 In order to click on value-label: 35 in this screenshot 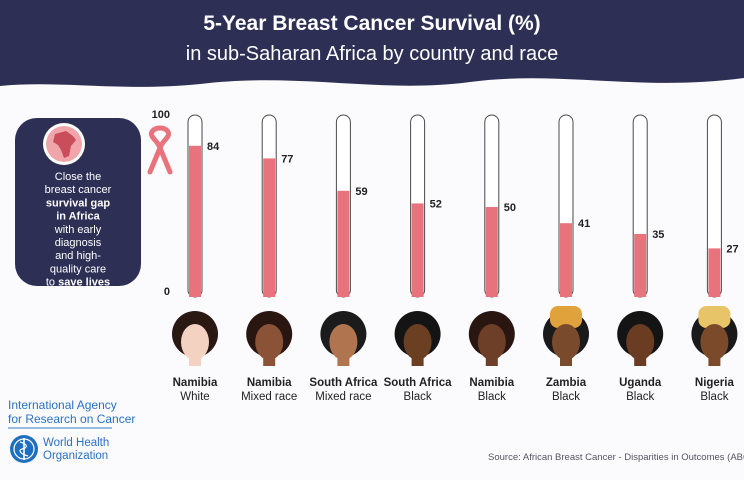, I will do `click(658, 235)`.